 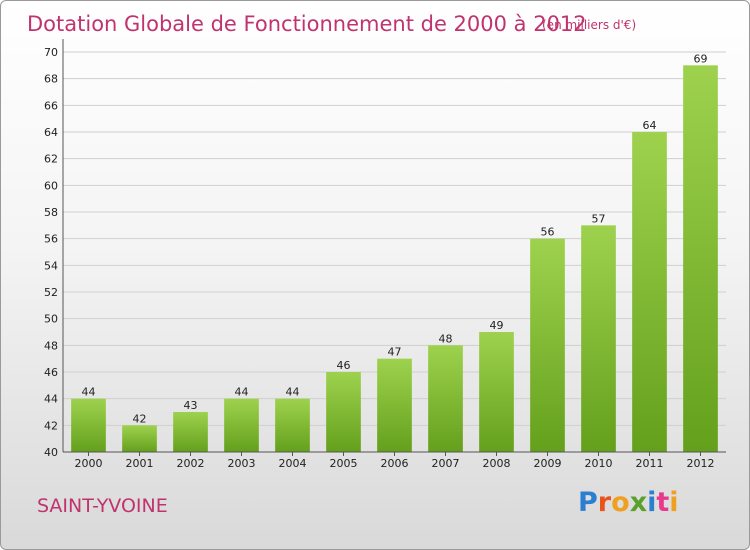 I want to click on x-tick-label-2008: 2008, so click(x=497, y=463).